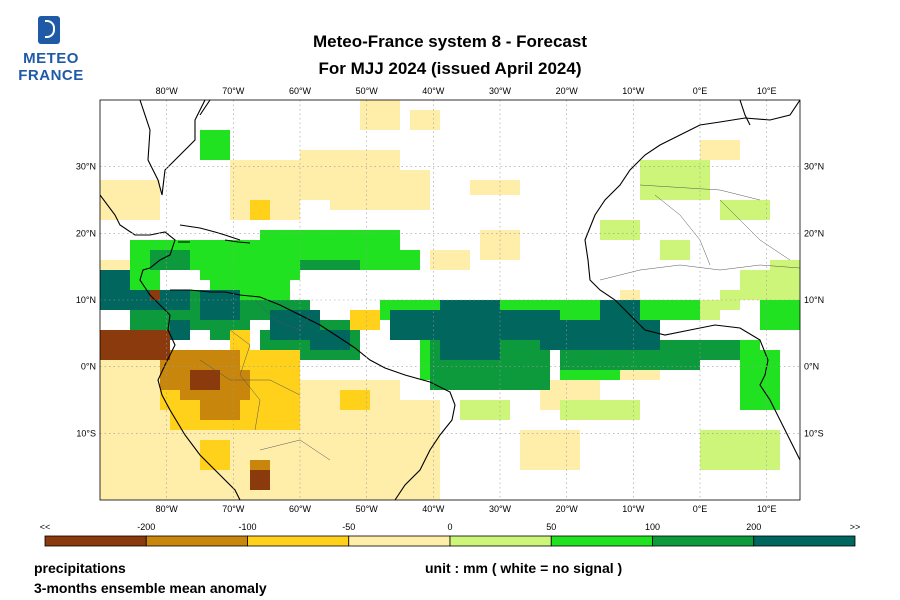 The width and height of the screenshot is (900, 600). I want to click on legend-tick-label: -200, so click(146, 527).